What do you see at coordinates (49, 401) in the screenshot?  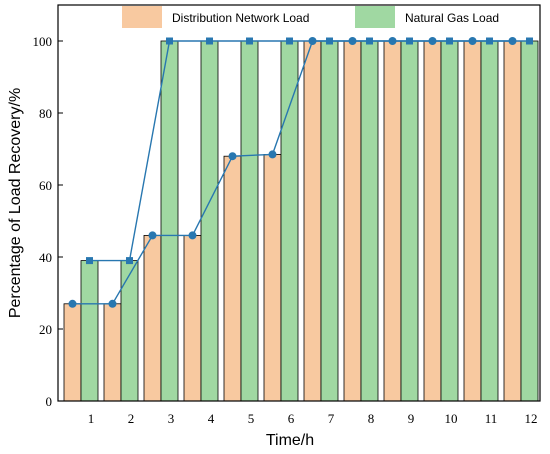 I see `y-tick-label-0: 0` at bounding box center [49, 401].